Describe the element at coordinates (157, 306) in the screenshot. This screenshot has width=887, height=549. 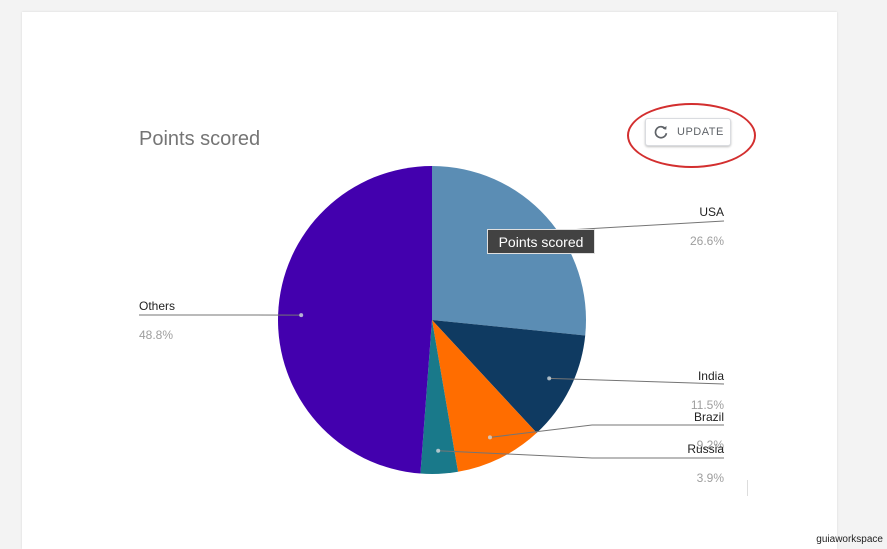
I see `slice-label-others: Others` at that location.